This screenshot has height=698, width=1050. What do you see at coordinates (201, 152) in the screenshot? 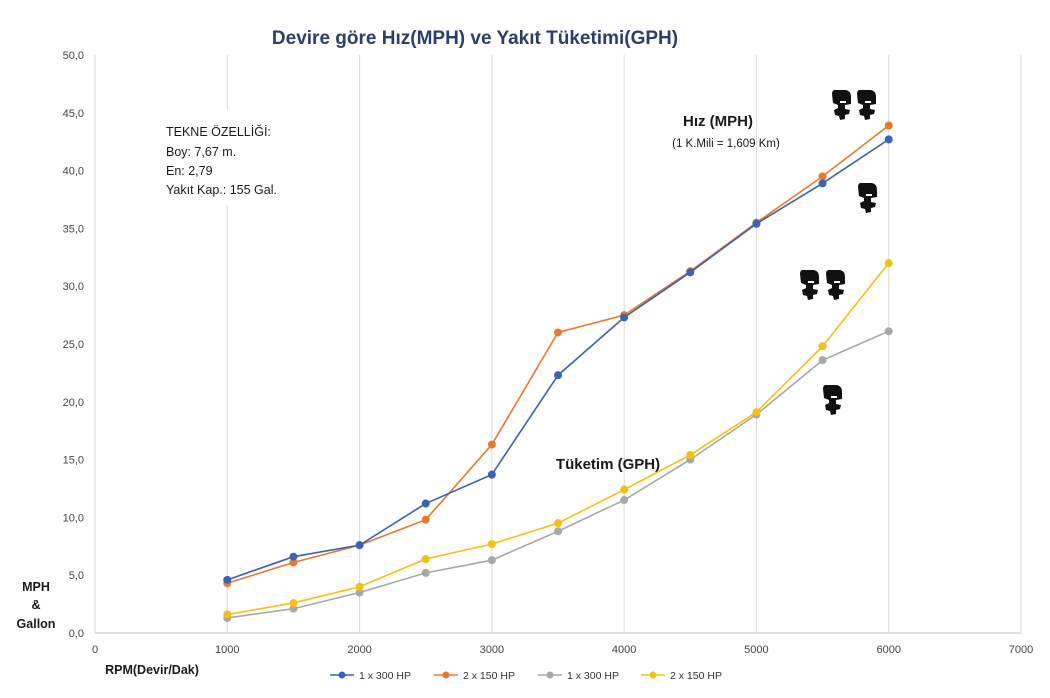
I see `specs-line: Boy: 7,67 m.` at bounding box center [201, 152].